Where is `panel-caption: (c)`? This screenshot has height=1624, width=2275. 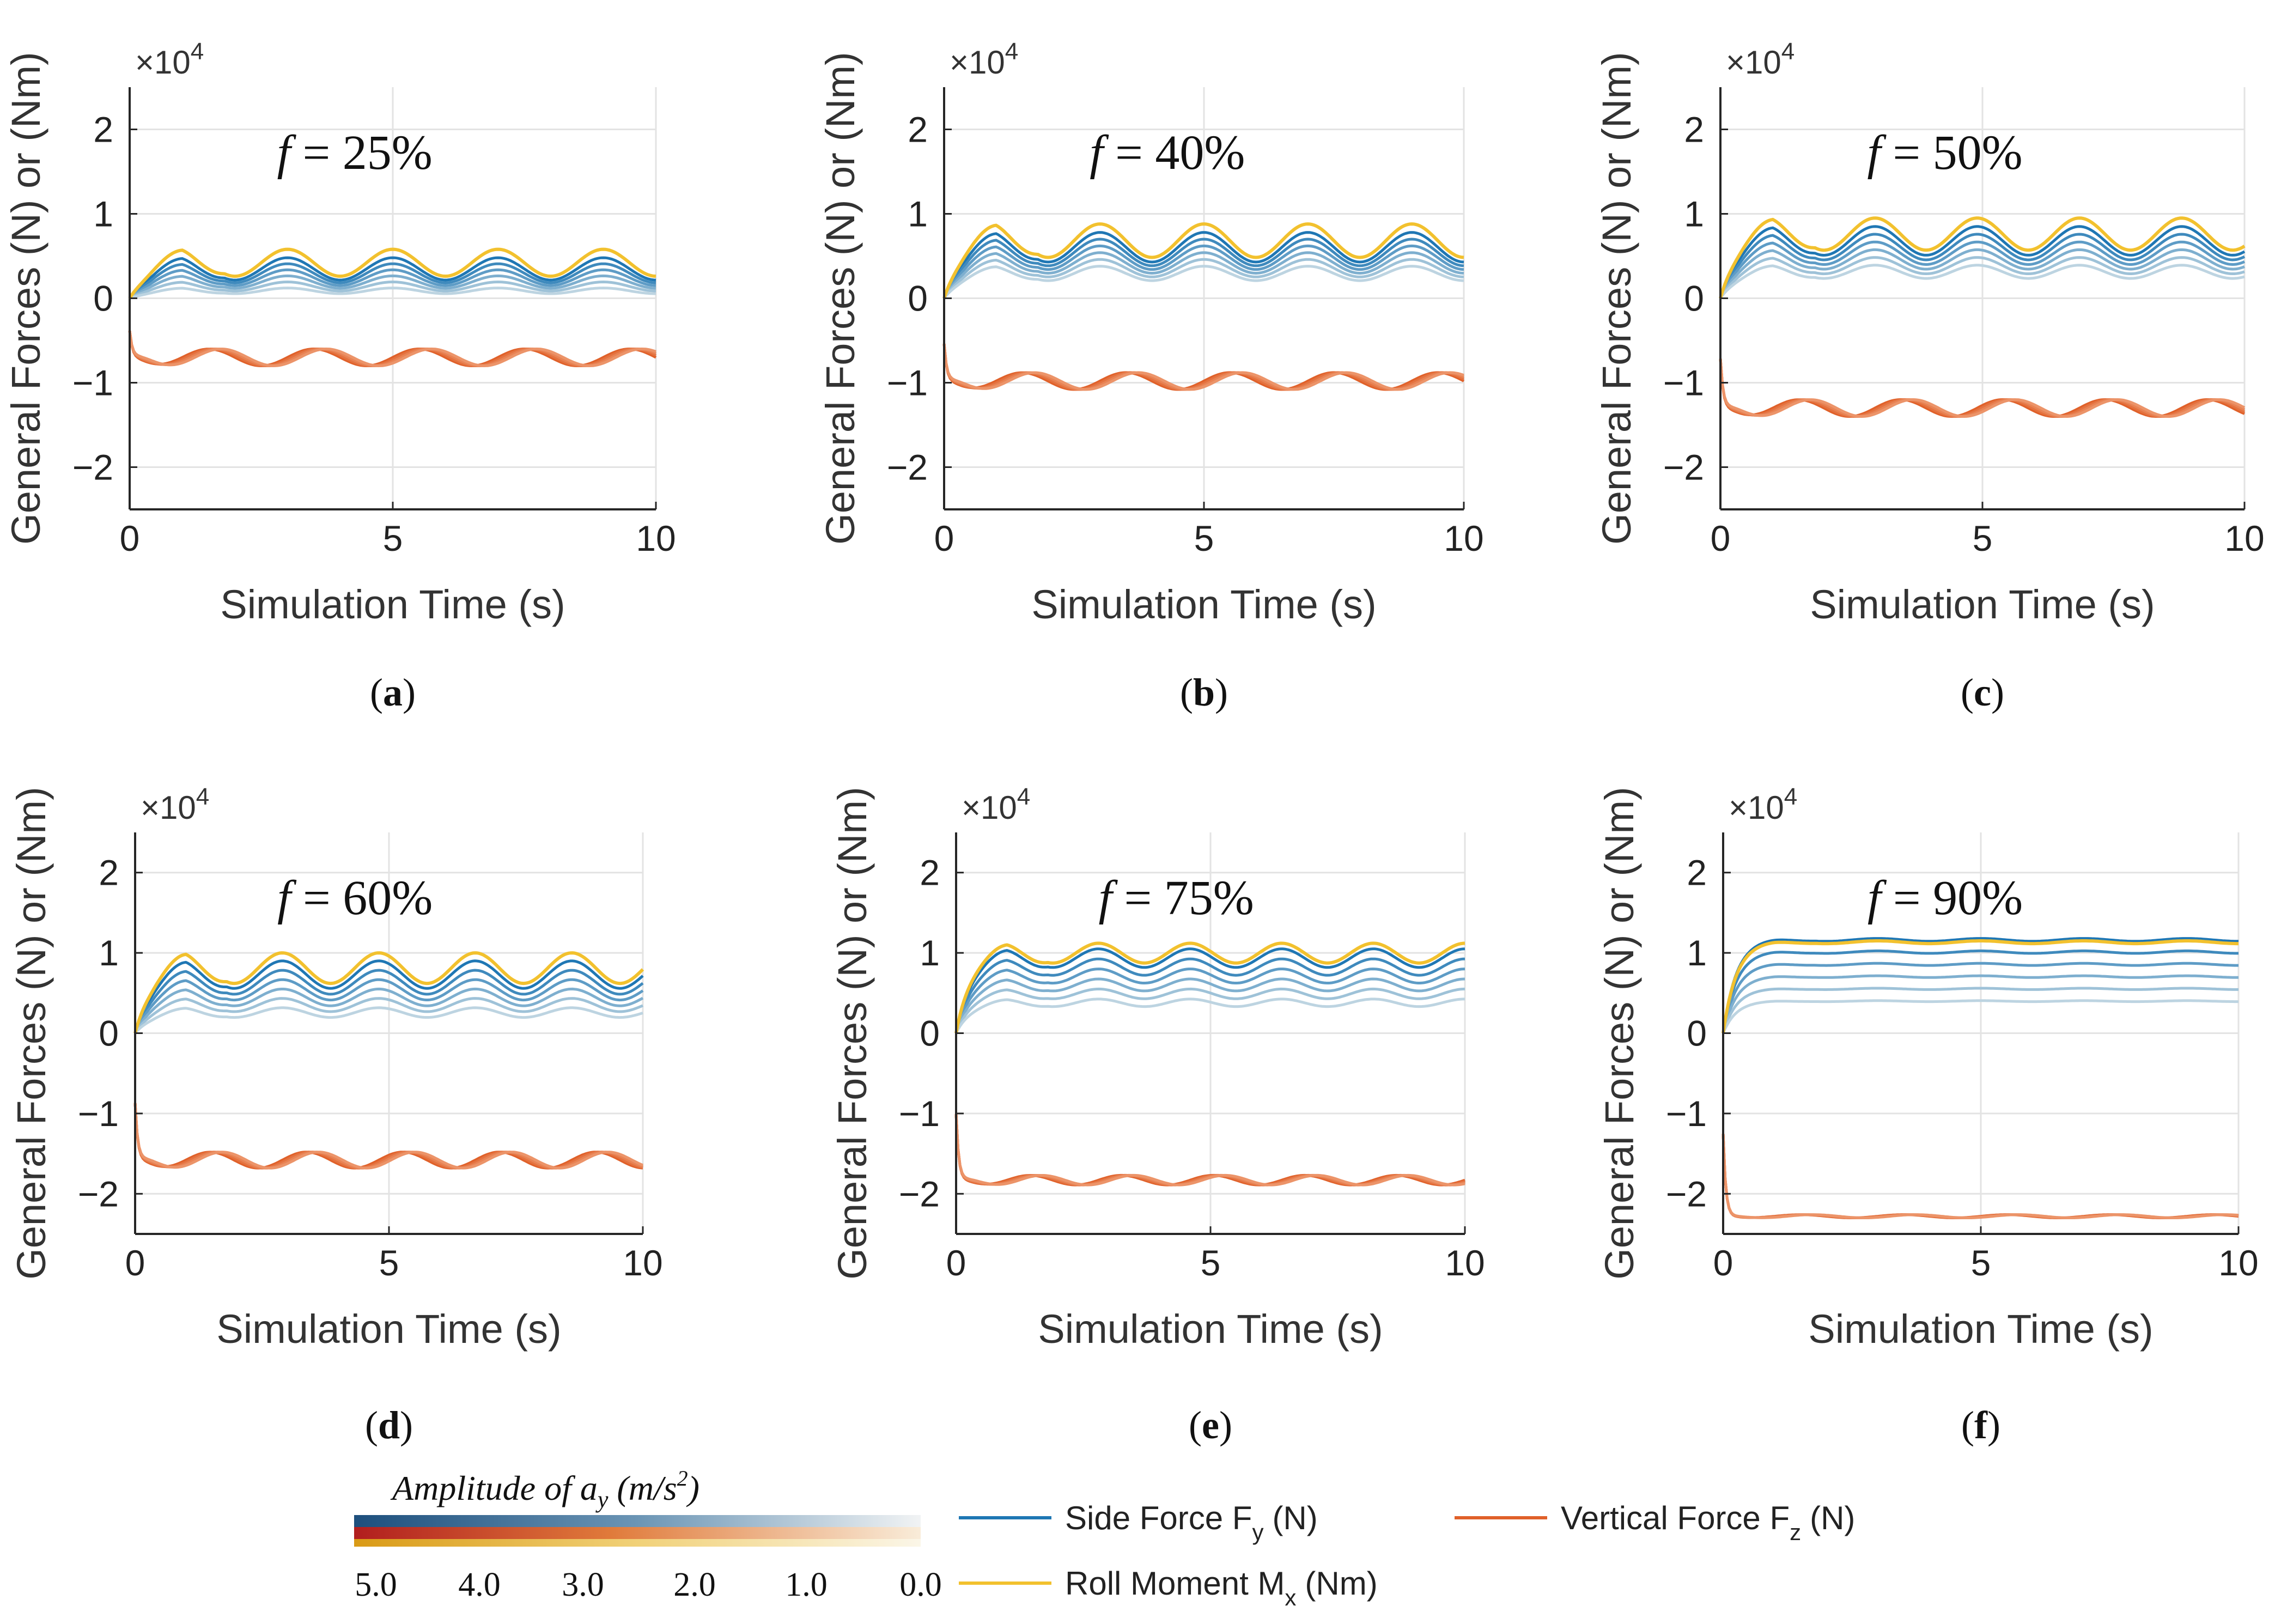
panel-caption: (c) is located at coordinates (1983, 692).